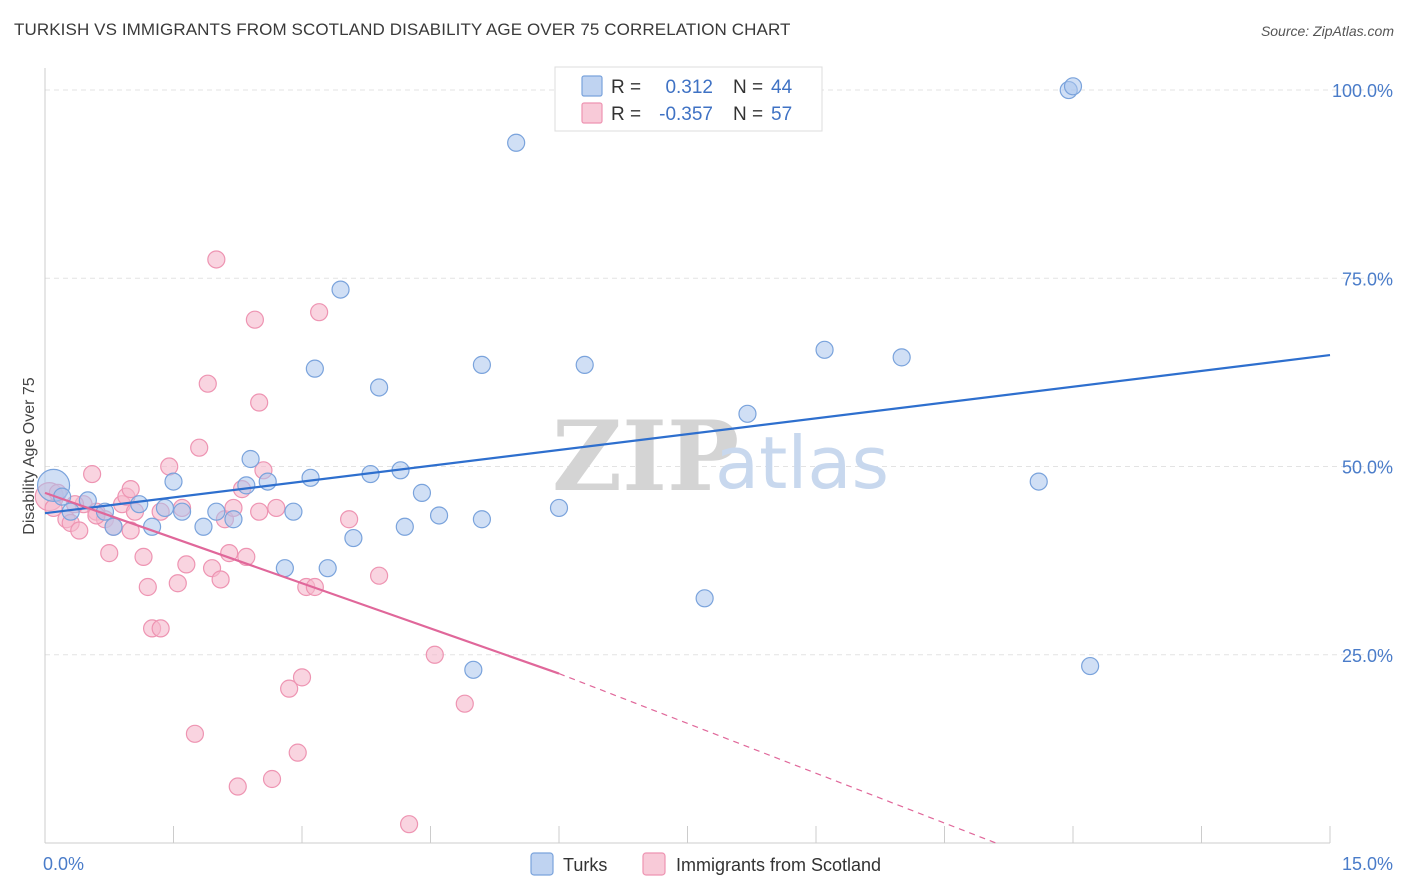 Image resolution: width=1406 pixels, height=892 pixels. I want to click on watermark-atlas: atlas, so click(802, 463).